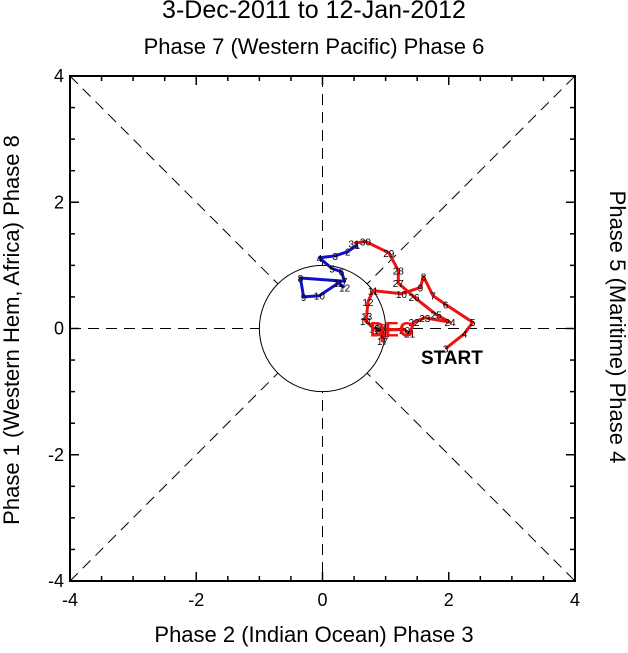  What do you see at coordinates (366, 322) in the screenshot?
I see `day-label: 14` at bounding box center [366, 322].